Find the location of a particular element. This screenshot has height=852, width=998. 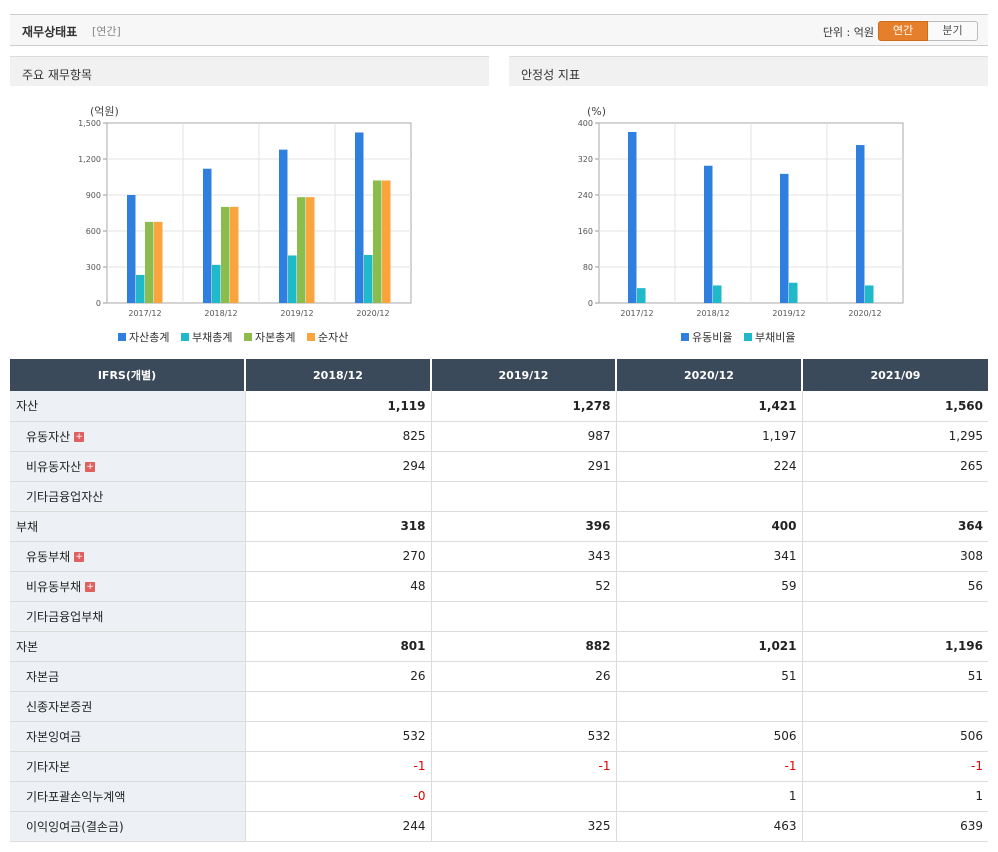

unit-label: (%) is located at coordinates (596, 111).